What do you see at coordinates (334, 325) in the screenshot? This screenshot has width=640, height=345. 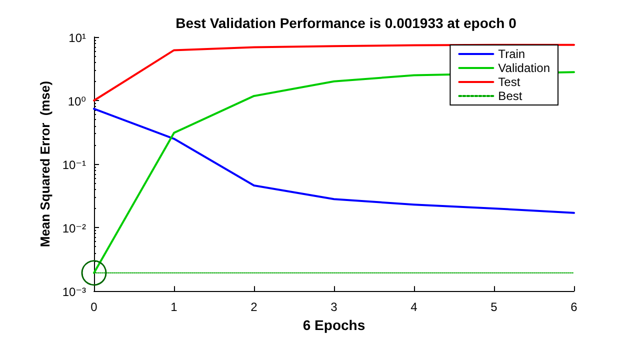 I see `x-axis-title: 6 Epochs` at bounding box center [334, 325].